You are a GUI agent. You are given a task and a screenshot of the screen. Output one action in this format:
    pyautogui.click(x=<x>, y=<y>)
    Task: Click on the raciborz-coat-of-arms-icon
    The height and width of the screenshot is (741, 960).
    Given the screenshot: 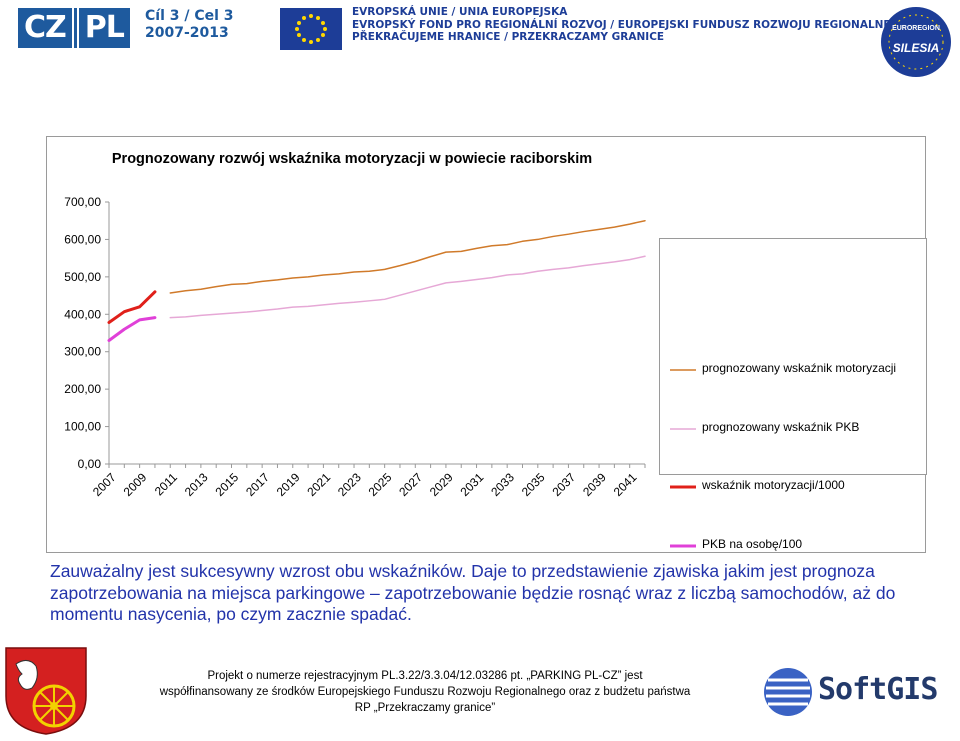 What is the action you would take?
    pyautogui.click(x=46, y=690)
    